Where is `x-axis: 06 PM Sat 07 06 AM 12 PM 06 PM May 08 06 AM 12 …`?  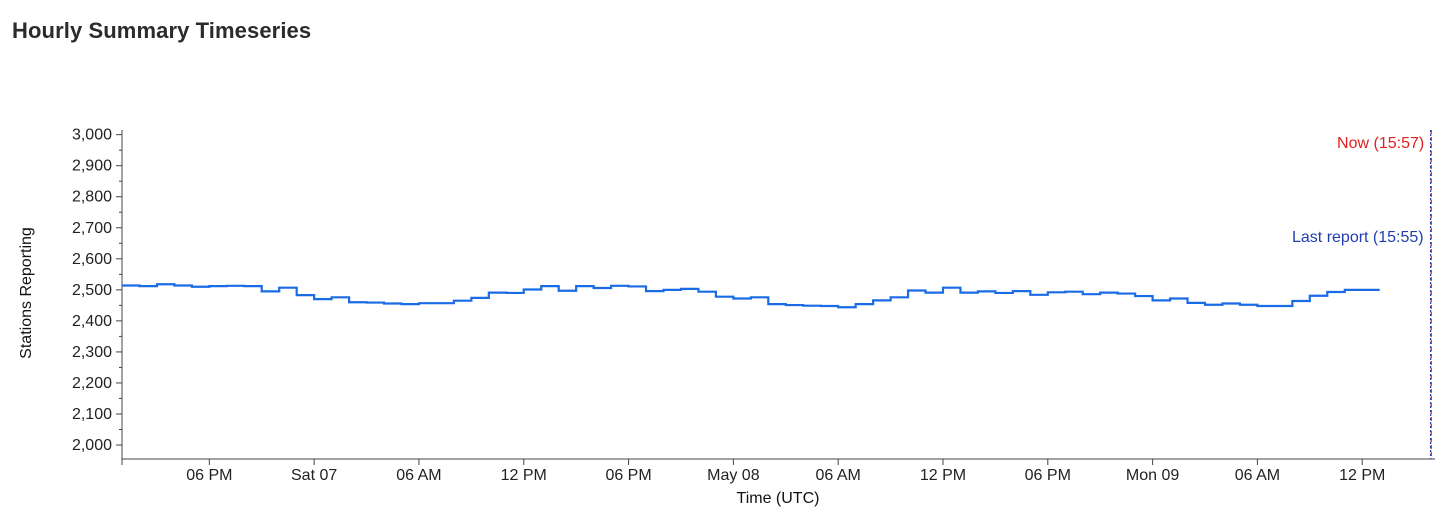 x-axis: 06 PM Sat 07 06 AM 12 PM 06 PM May 08 06 AM 12 … is located at coordinates (778, 471).